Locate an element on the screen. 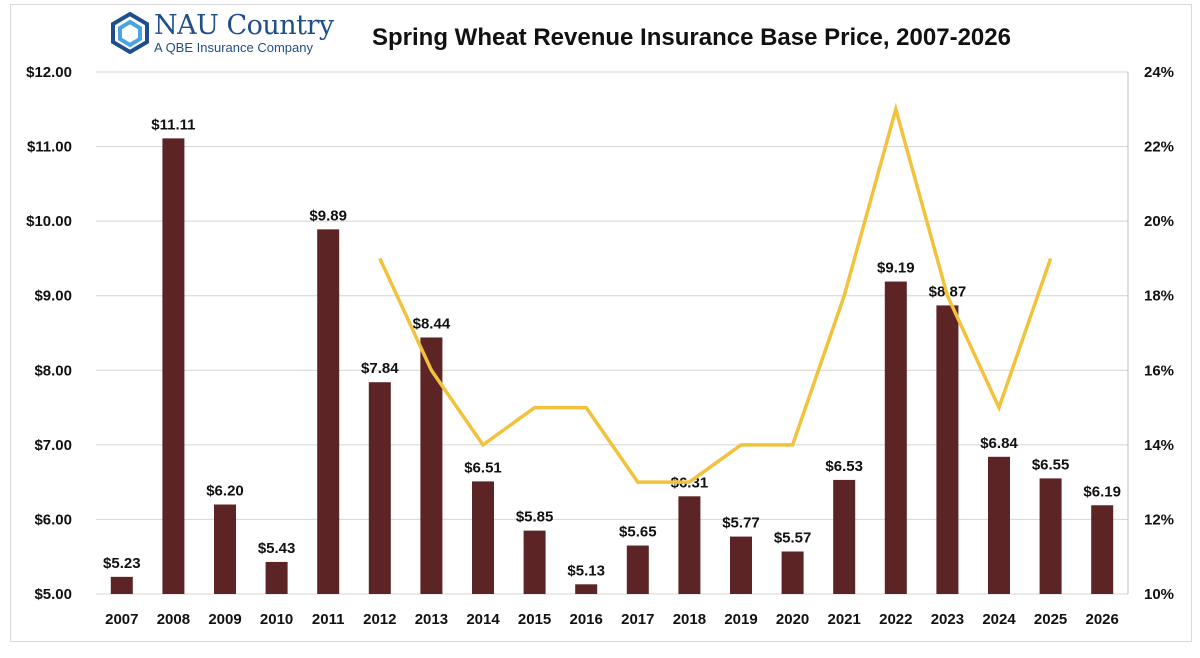  x-tick-label: 2021 is located at coordinates (844, 619).